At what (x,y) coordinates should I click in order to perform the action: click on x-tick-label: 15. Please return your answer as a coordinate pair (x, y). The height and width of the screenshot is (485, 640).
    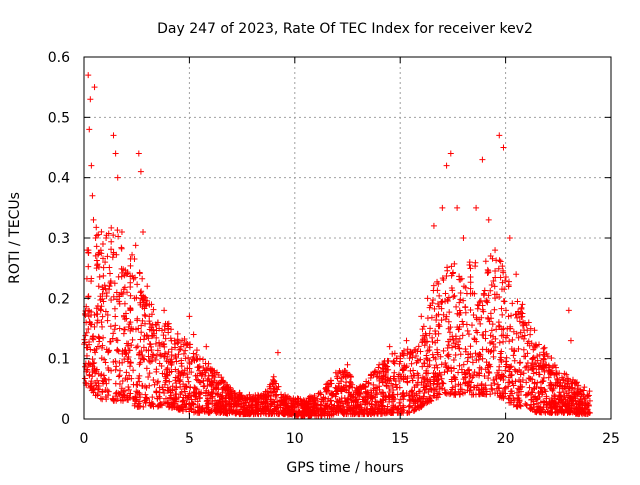
    Looking at the image, I should click on (400, 439).